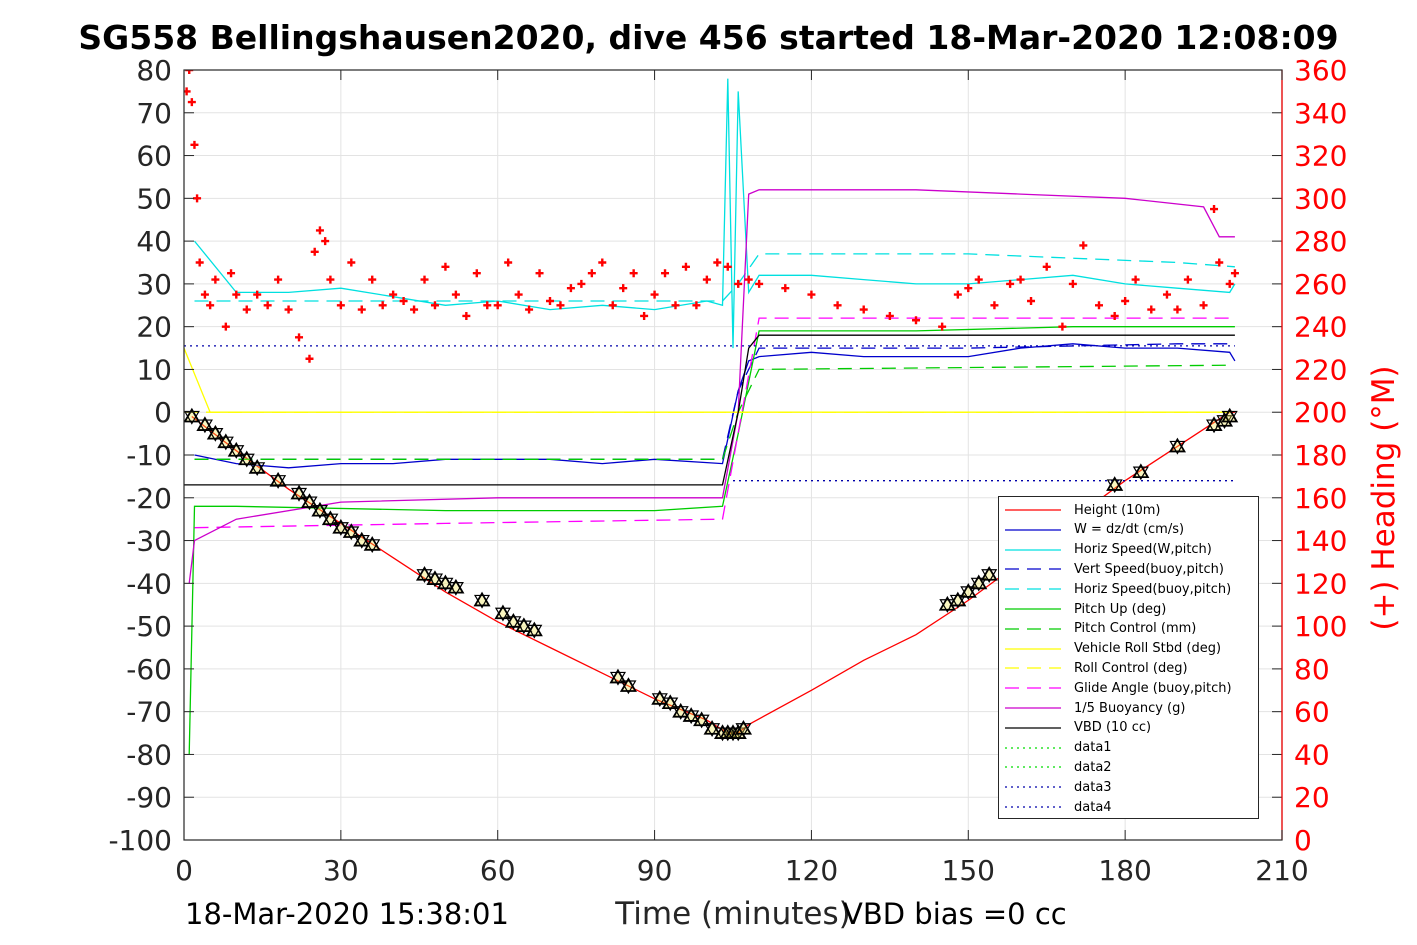 Image resolution: width=1417 pixels, height=945 pixels. Describe the element at coordinates (1312, 797) in the screenshot. I see `y-right-tick-label: 20` at that location.